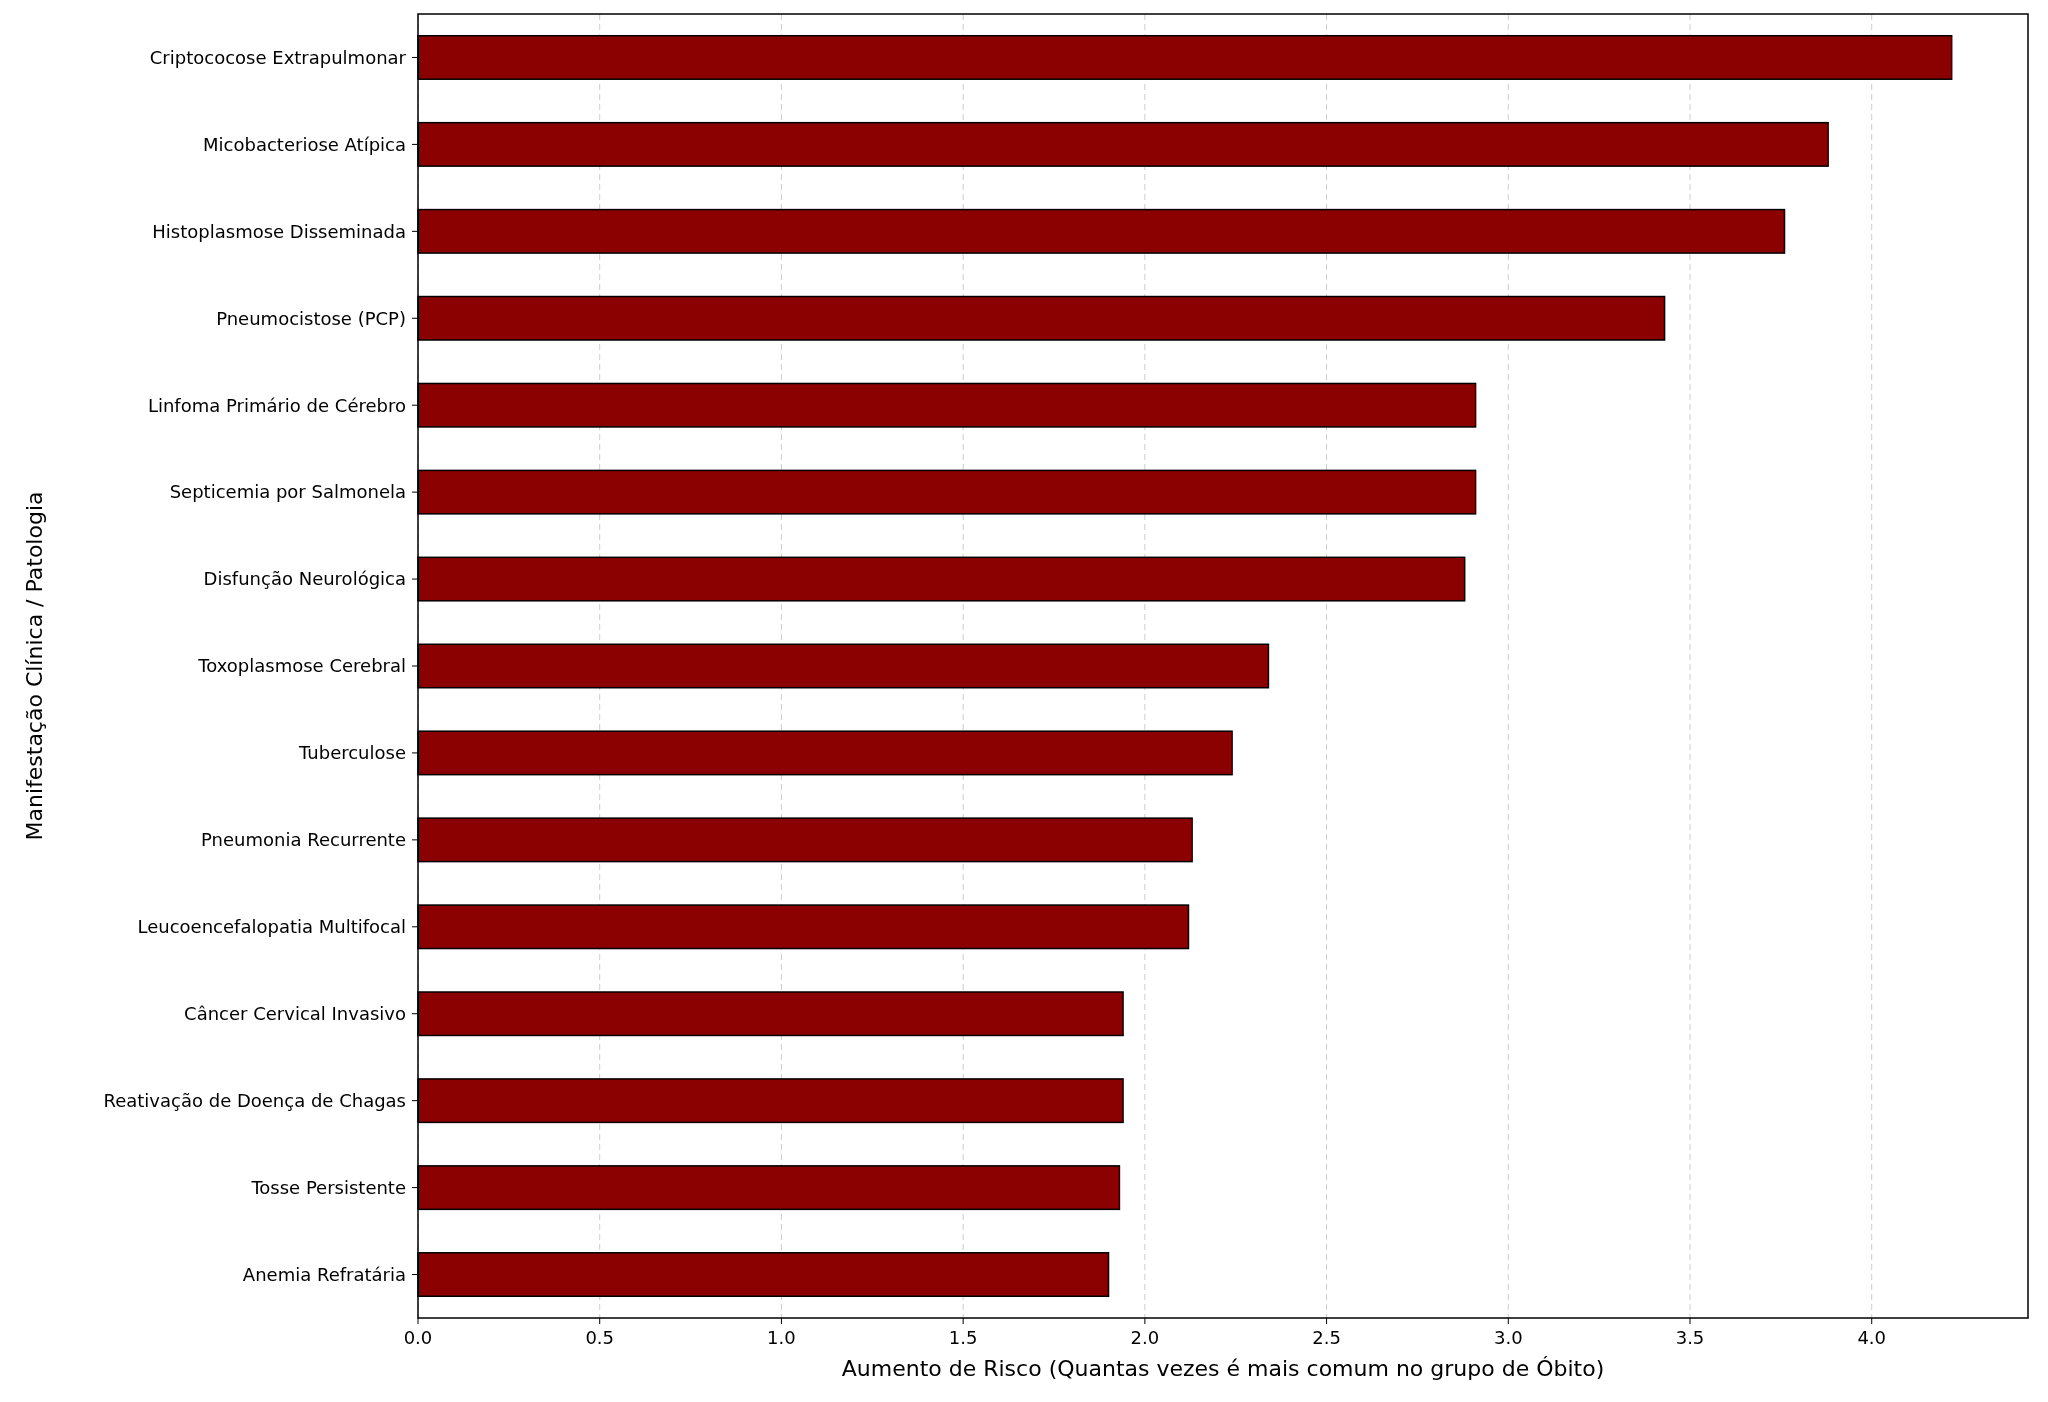  Describe the element at coordinates (304, 144) in the screenshot. I see `y-tick-label: Micobacteriose Atípica` at that location.